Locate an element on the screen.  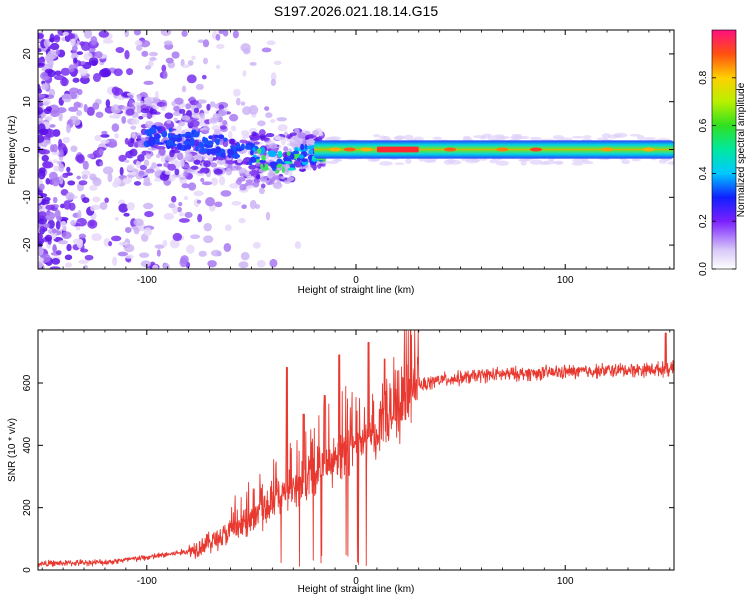
hot-band is located at coordinates (397, 149).